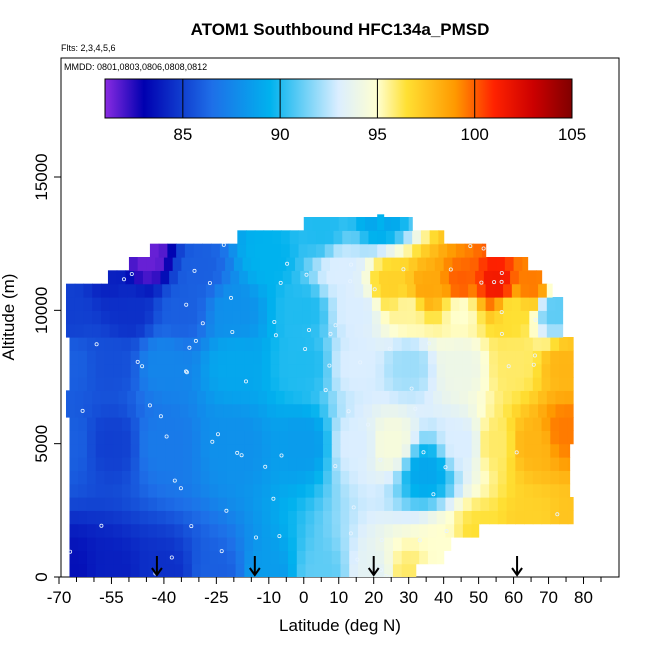 This screenshot has height=655, width=650. What do you see at coordinates (111, 597) in the screenshot?
I see `x-tick-label: -55` at bounding box center [111, 597].